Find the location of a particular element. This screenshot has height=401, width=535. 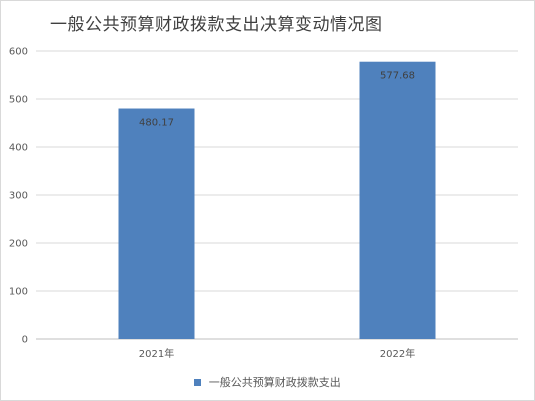

y-tick-label: 400 is located at coordinates (18, 148).